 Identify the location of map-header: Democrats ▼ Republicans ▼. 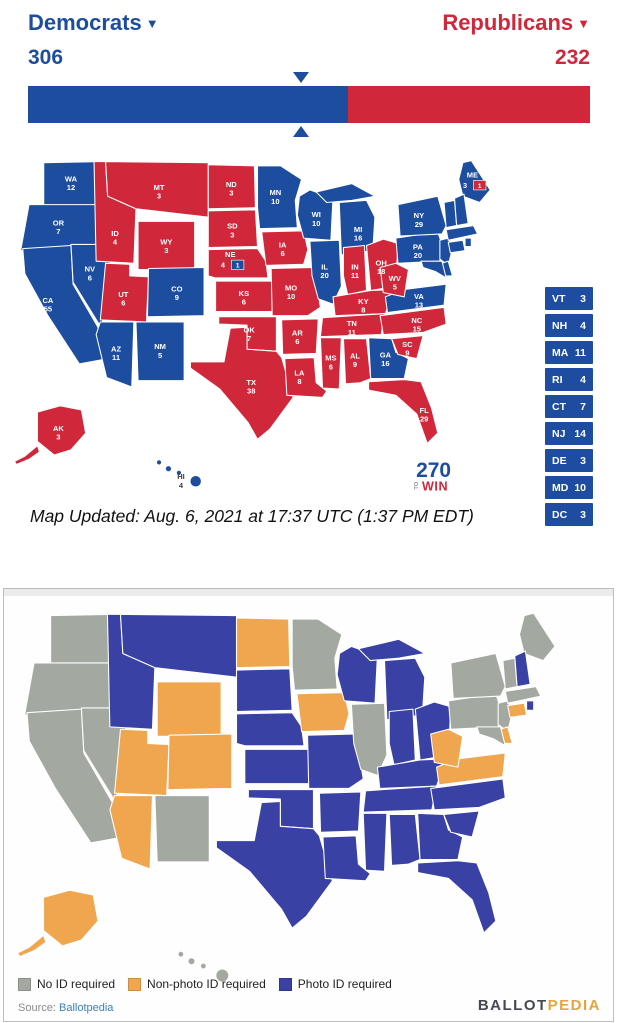
(309, 18).